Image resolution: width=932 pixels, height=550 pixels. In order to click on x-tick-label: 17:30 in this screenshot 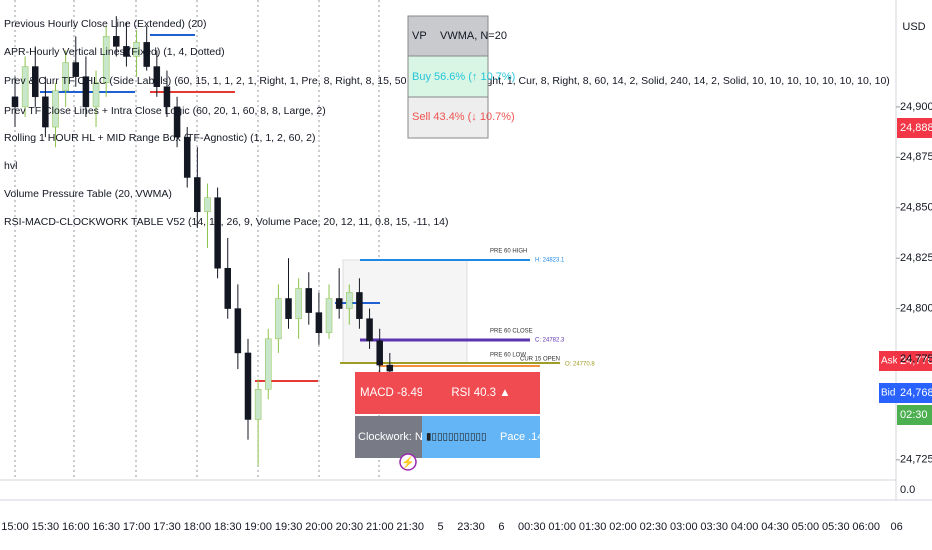, I will do `click(167, 527)`.